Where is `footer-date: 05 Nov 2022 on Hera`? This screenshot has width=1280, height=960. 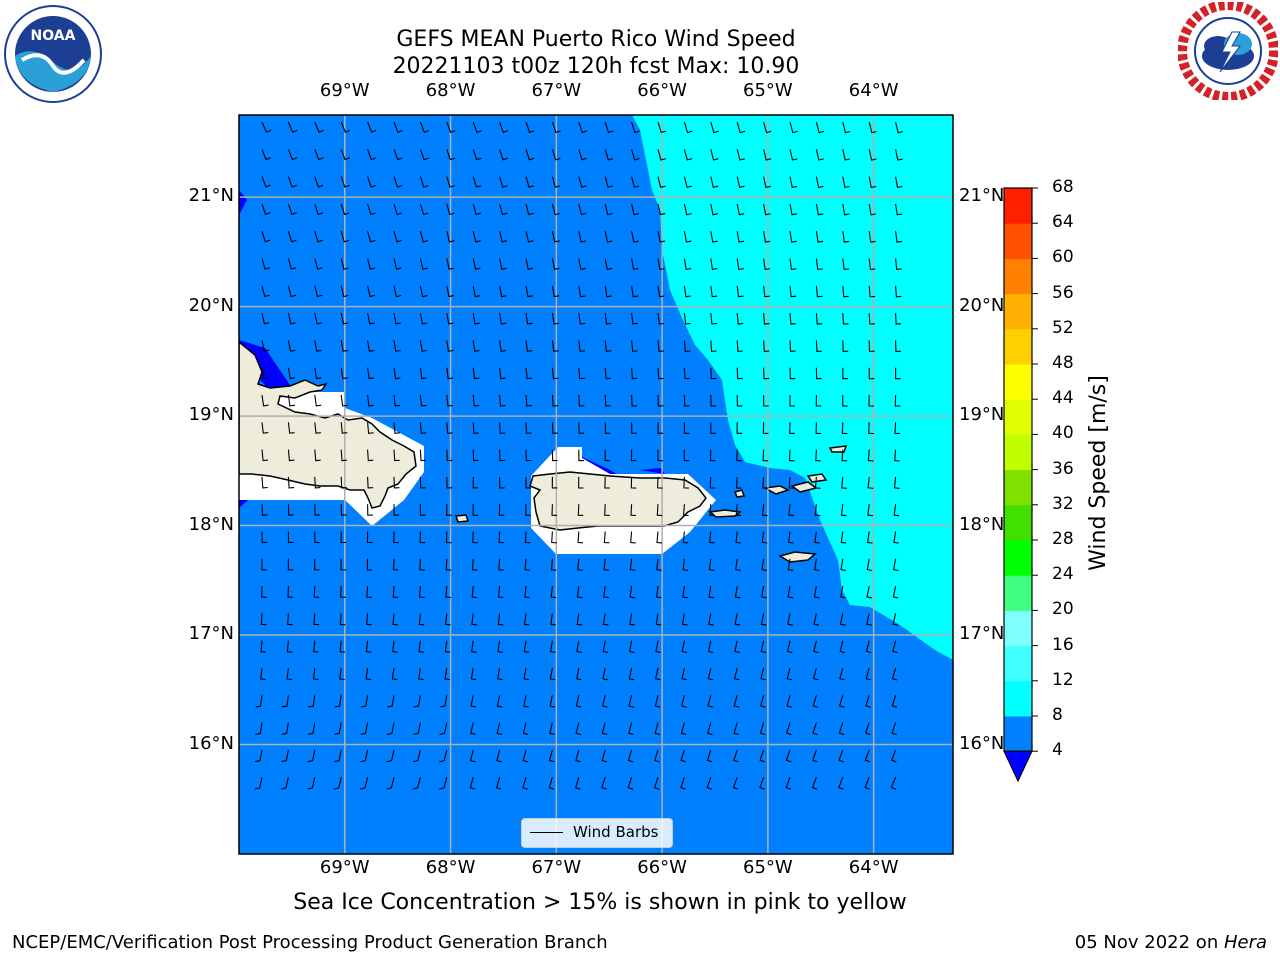
footer-date: 05 Nov 2022 on Hera is located at coordinates (1171, 942).